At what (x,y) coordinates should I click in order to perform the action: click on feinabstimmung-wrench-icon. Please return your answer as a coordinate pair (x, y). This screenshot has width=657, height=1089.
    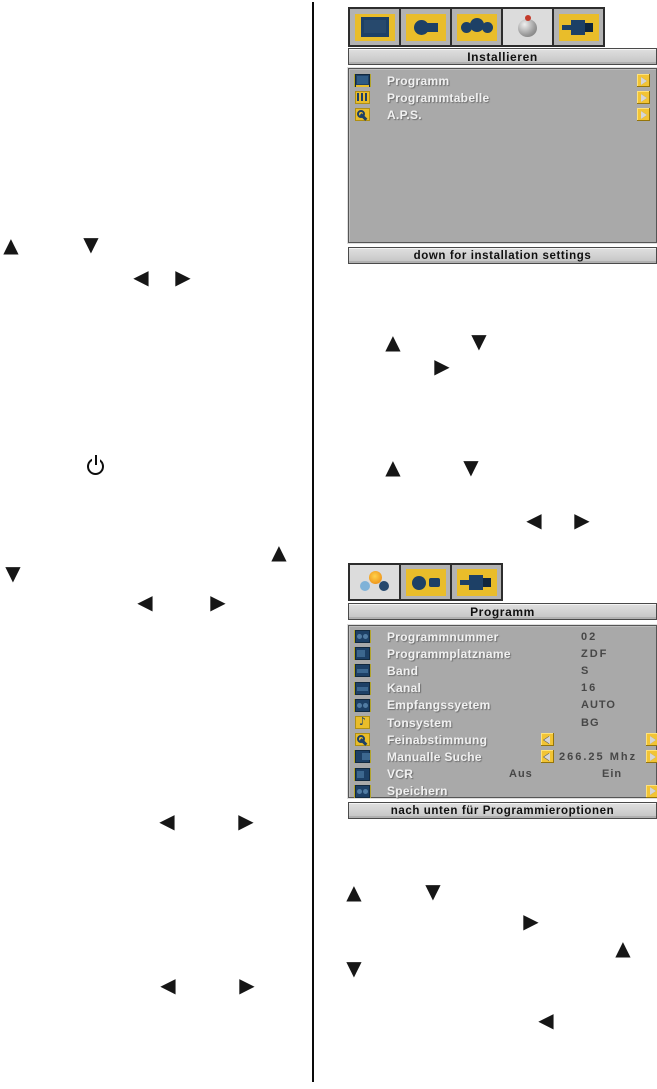
    Looking at the image, I should click on (362, 740).